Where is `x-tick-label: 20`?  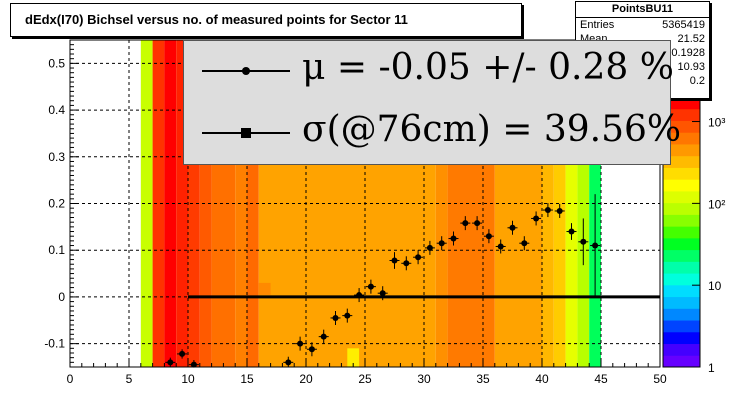
x-tick-label: 20 is located at coordinates (306, 379).